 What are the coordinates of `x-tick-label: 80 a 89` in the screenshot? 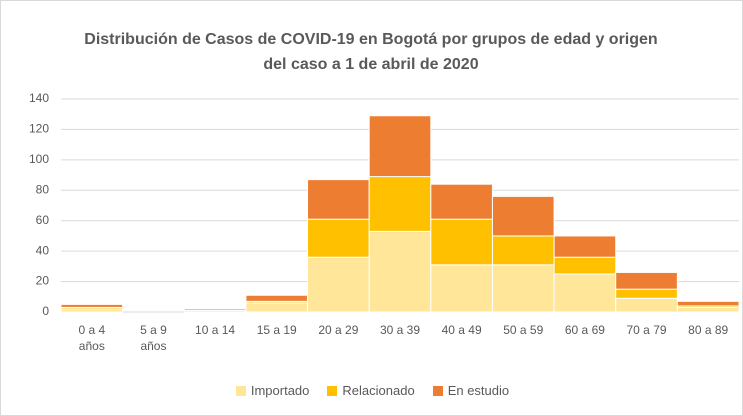 It's located at (708, 330).